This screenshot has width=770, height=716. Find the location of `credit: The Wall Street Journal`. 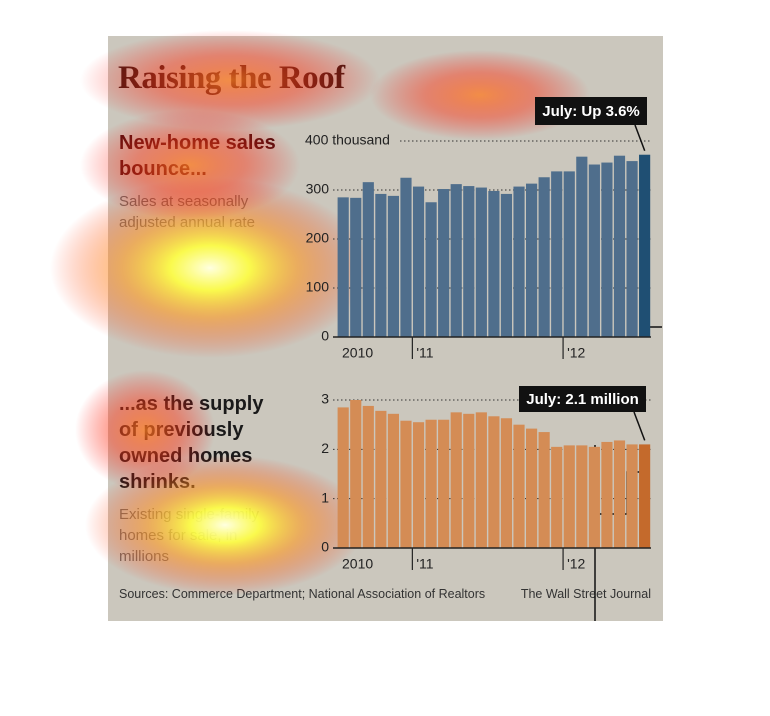

credit: The Wall Street Journal is located at coordinates (585, 594).